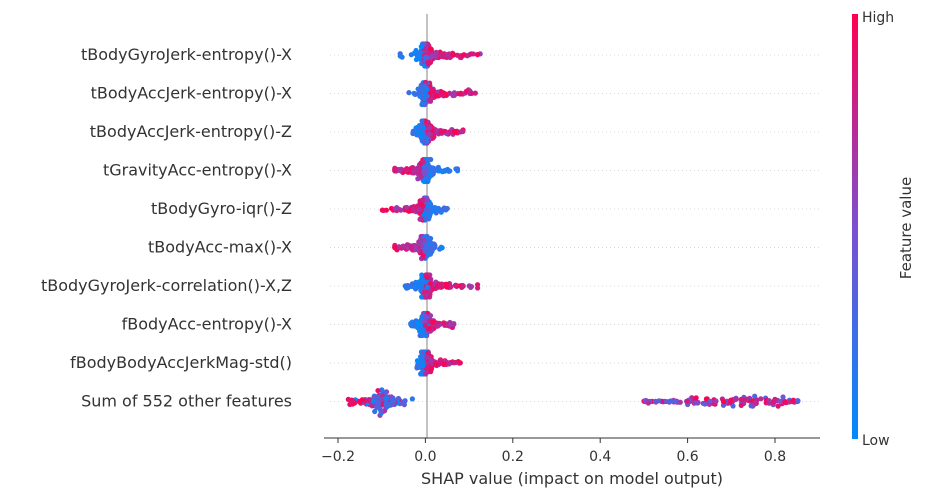 The image size is (925, 497). What do you see at coordinates (338, 457) in the screenshot?
I see `x-tick-label: −0.2` at bounding box center [338, 457].